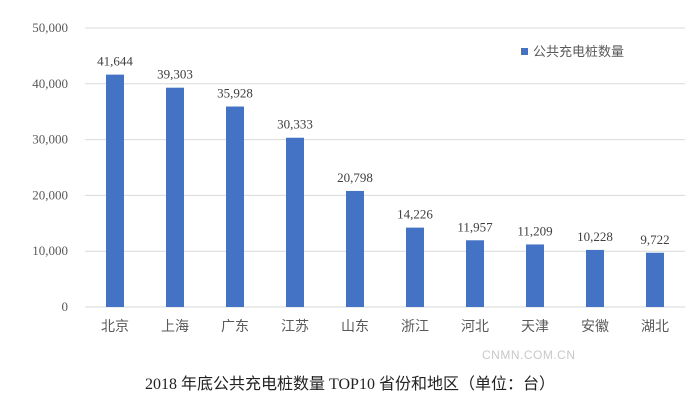 Image resolution: width=700 pixels, height=400 pixels. I want to click on x-tick-label: 广东, so click(235, 327).